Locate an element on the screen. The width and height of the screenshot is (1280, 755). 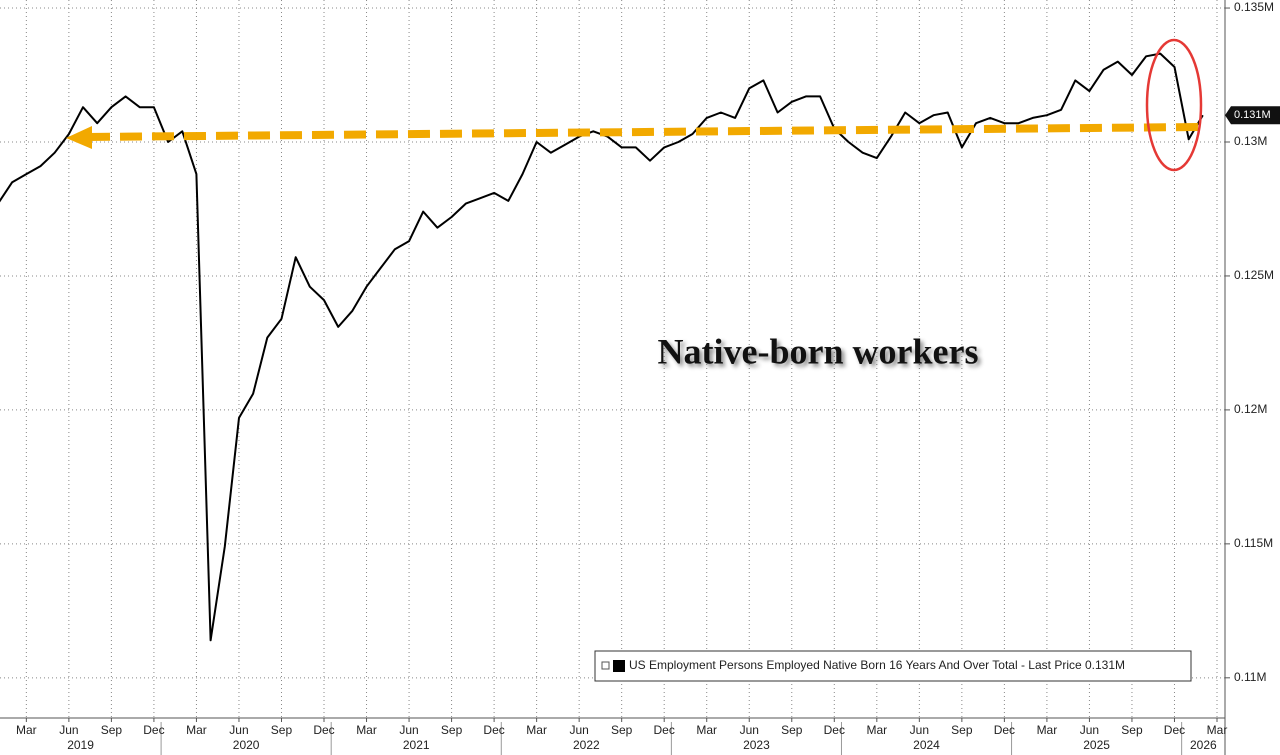
x-year-label: 2024 is located at coordinates (926, 745).